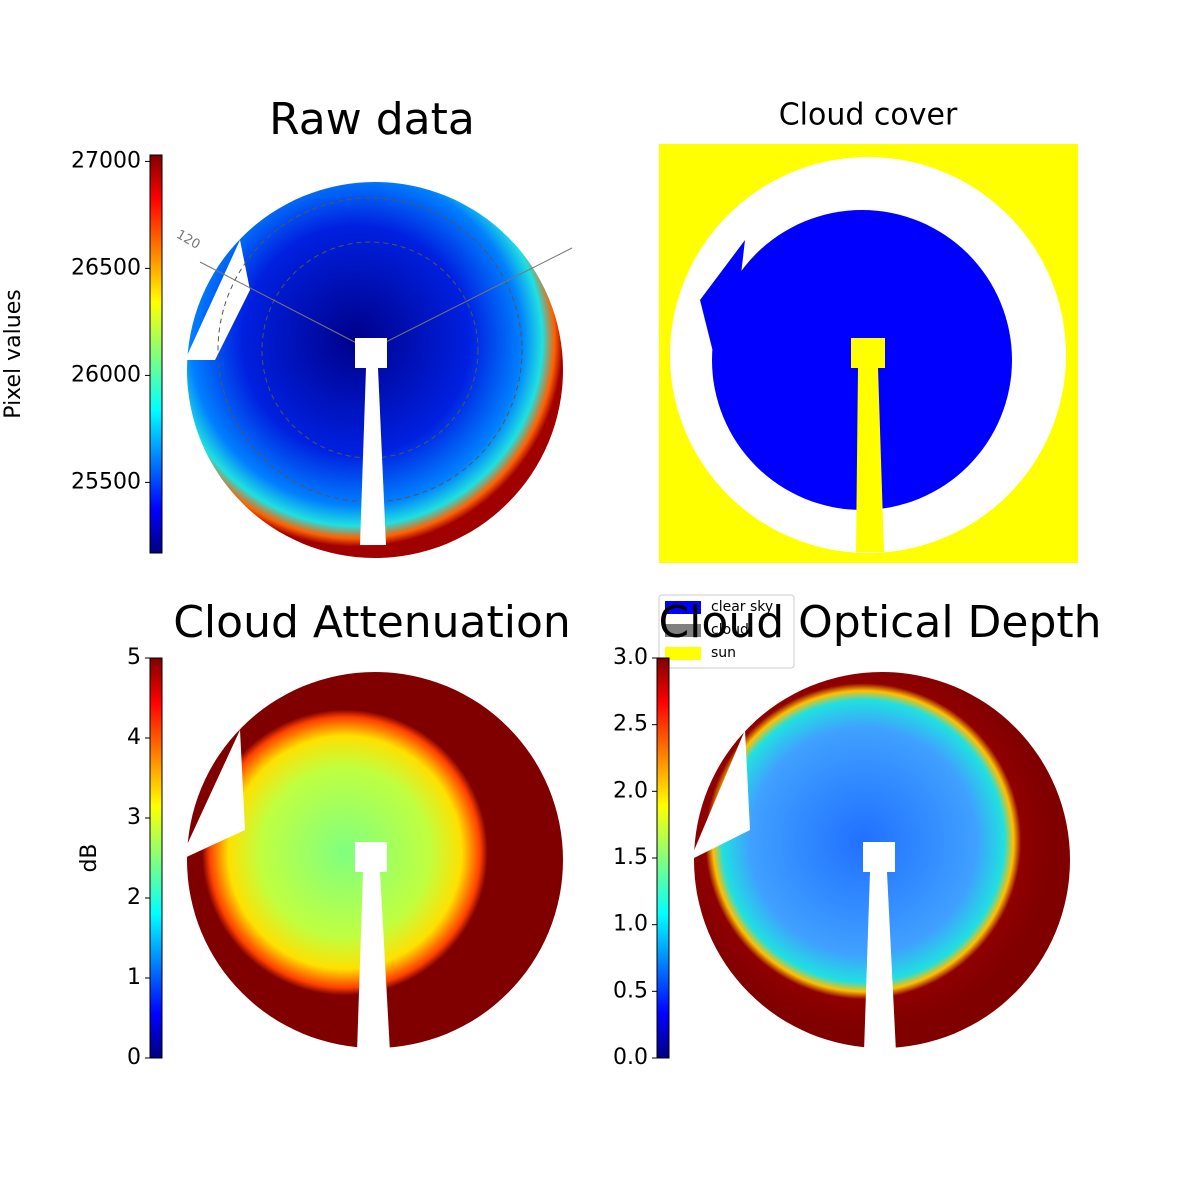 Image resolution: width=1200 pixels, height=1200 pixels. Describe the element at coordinates (630, 1057) in the screenshot. I see `colorbar-tick-label: 0.0` at that location.